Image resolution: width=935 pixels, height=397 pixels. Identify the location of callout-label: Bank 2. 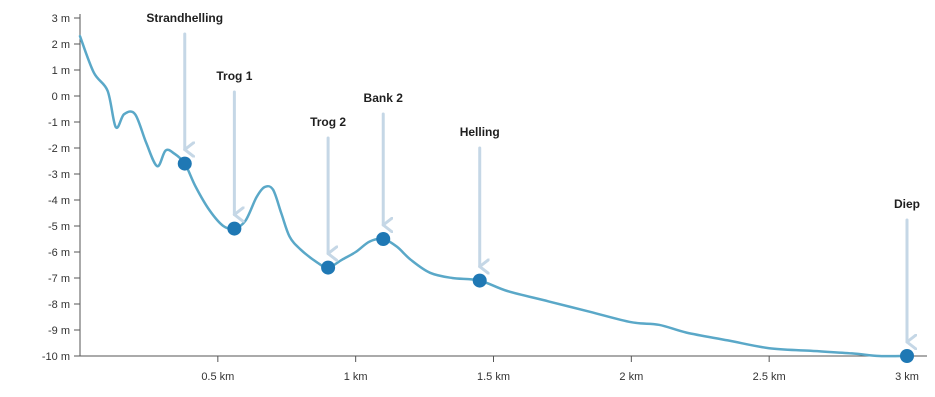
(384, 98).